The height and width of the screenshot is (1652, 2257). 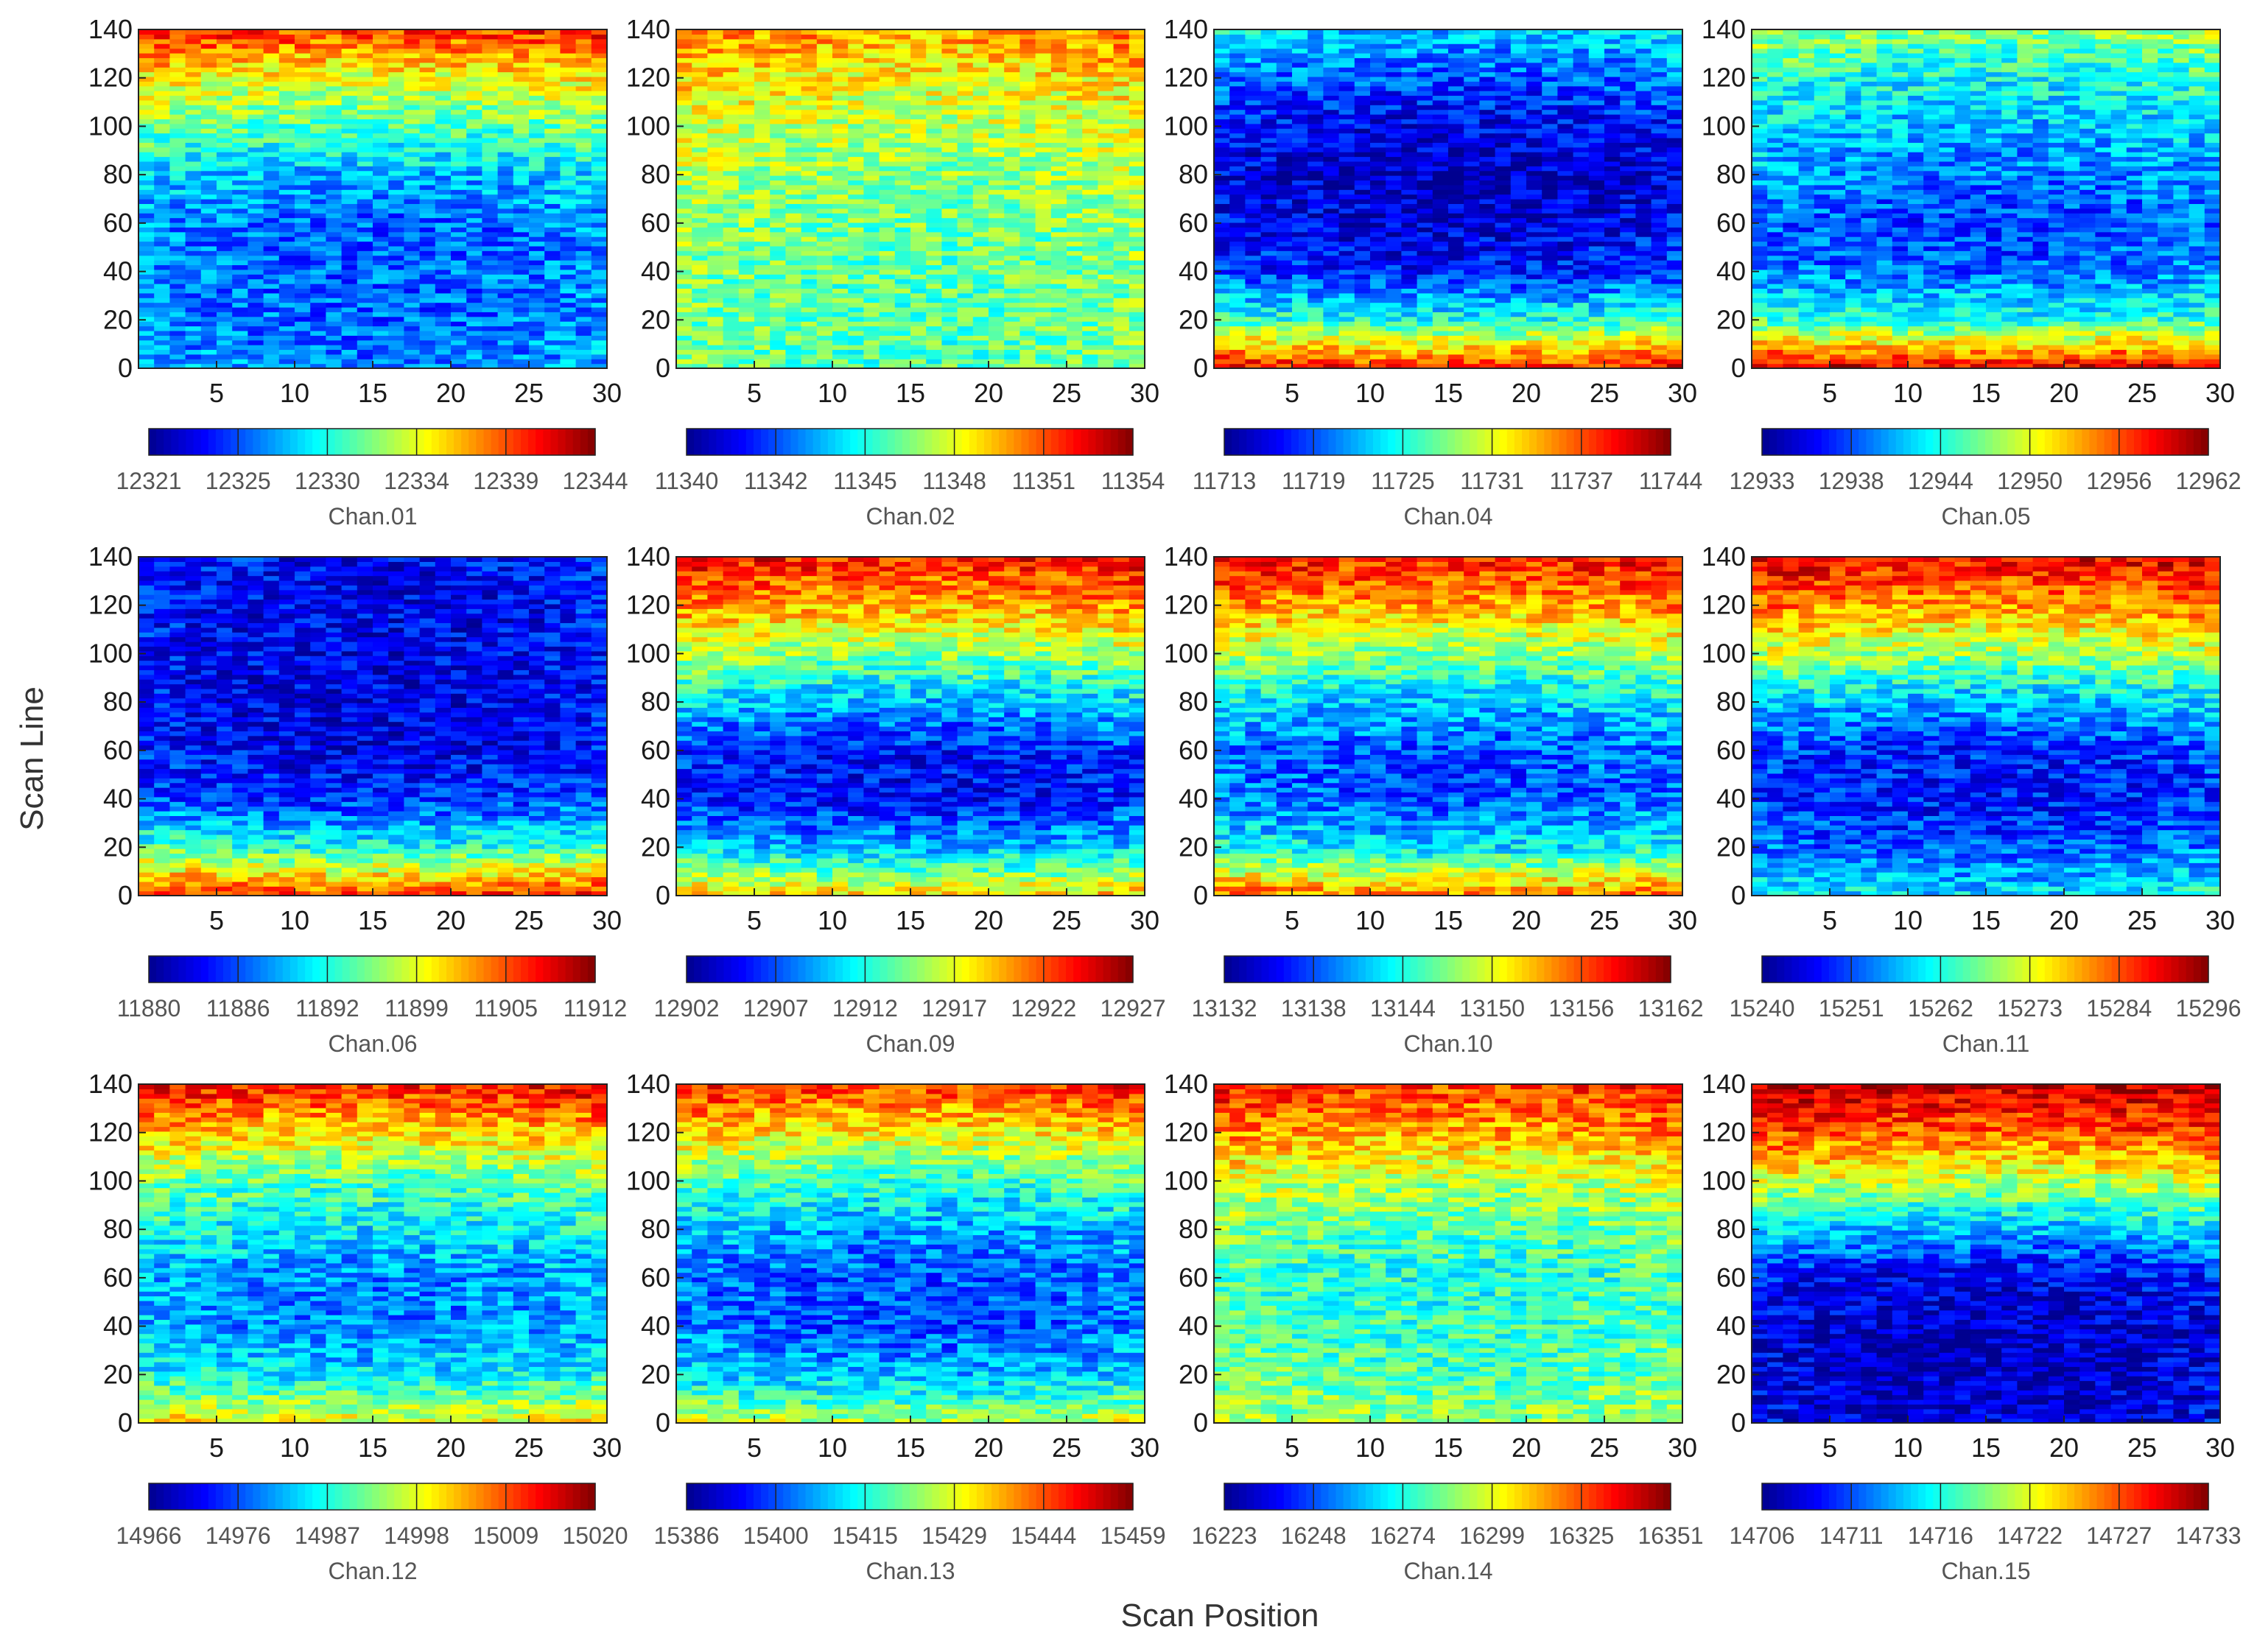 I want to click on colorbar-tick-label: 12339, so click(x=505, y=481).